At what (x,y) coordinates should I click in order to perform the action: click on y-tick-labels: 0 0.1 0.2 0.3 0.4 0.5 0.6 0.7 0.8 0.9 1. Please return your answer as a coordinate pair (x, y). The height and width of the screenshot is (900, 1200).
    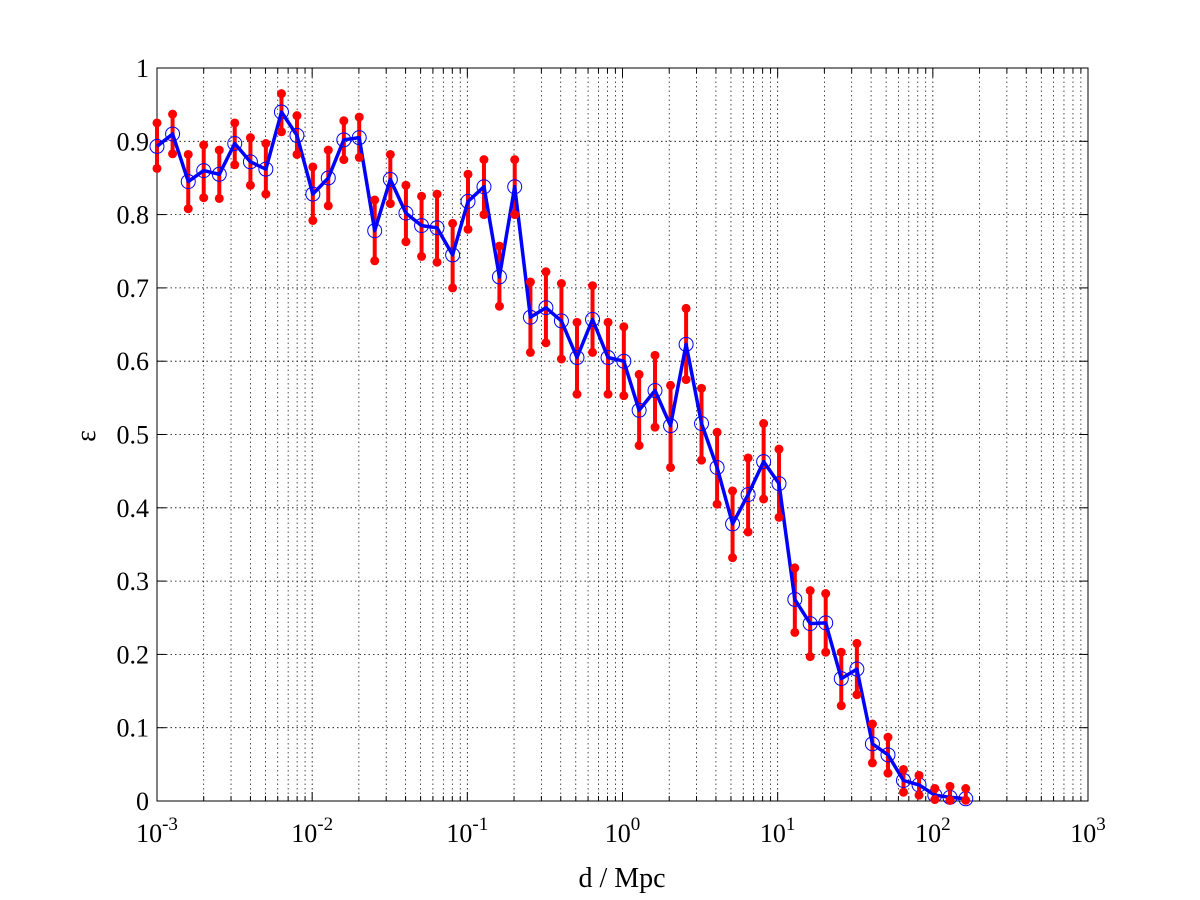
    Looking at the image, I should click on (133, 435).